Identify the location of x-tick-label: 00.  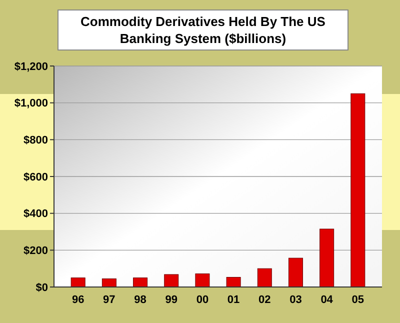
(202, 300).